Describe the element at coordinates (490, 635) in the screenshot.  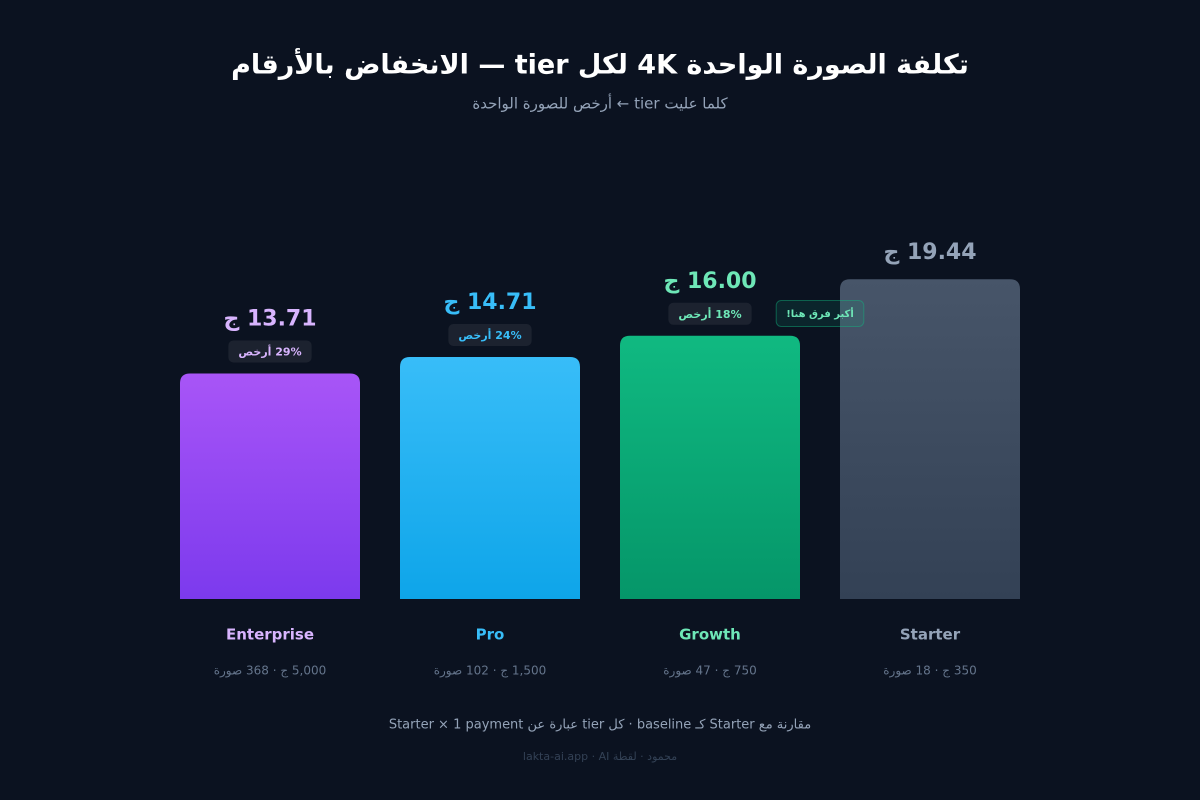
I see `x-tick-label: Pro` at that location.